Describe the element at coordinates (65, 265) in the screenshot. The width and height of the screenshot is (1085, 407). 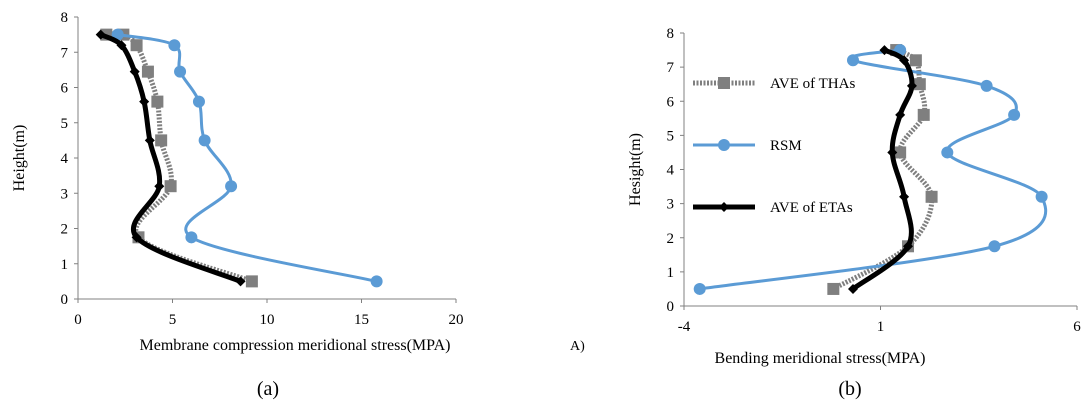
I see `panel-1-y-tick-label: 1` at that location.